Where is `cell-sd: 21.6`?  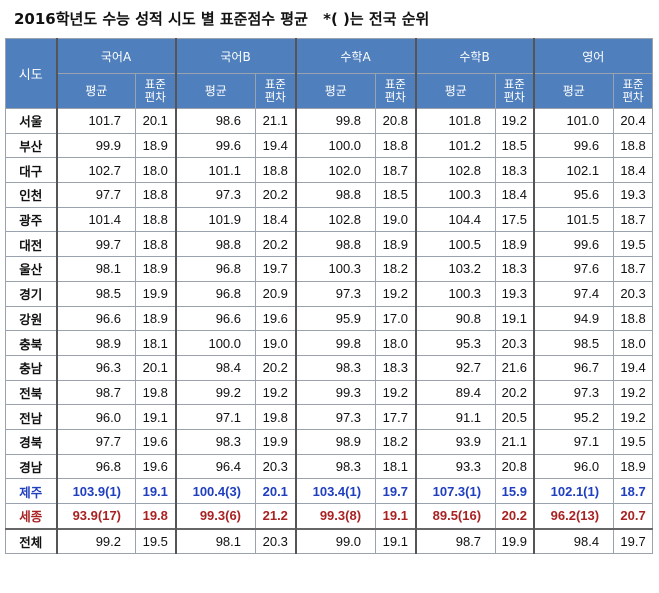
cell-sd: 21.6 is located at coordinates (515, 367).